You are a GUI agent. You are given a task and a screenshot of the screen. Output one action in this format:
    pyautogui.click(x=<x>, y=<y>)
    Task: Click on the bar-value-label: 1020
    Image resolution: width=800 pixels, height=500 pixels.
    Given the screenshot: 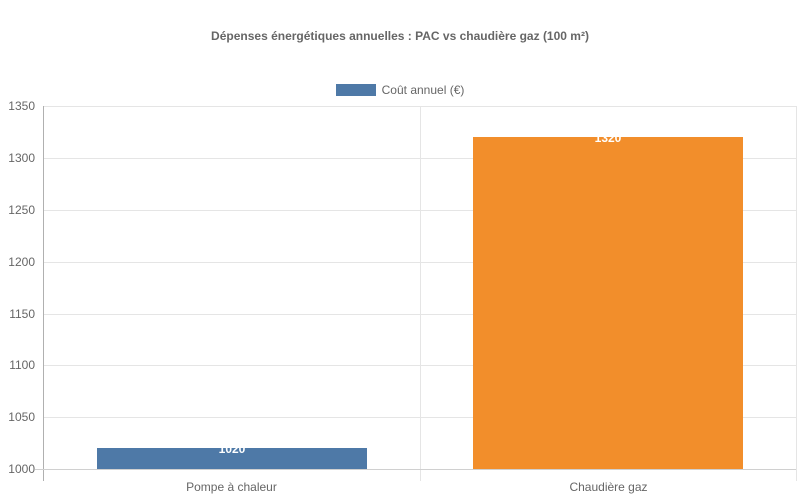 What is the action you would take?
    pyautogui.click(x=232, y=449)
    